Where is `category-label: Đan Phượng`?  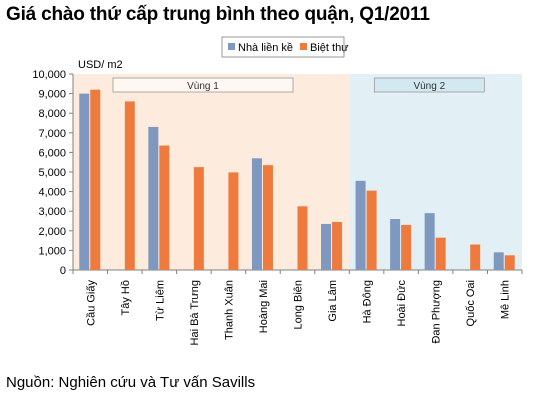 category-label: Đan Phượng is located at coordinates (437, 312).